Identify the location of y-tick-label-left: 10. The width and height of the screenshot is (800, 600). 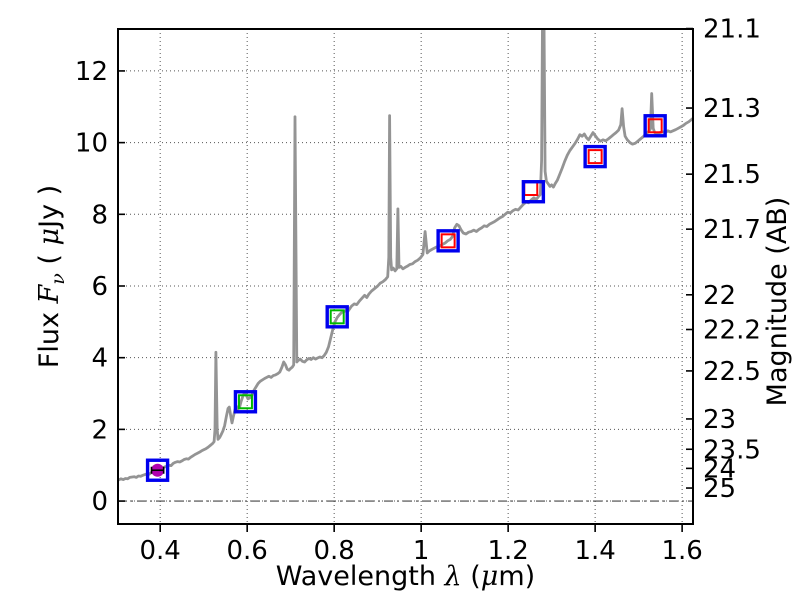
(91, 144).